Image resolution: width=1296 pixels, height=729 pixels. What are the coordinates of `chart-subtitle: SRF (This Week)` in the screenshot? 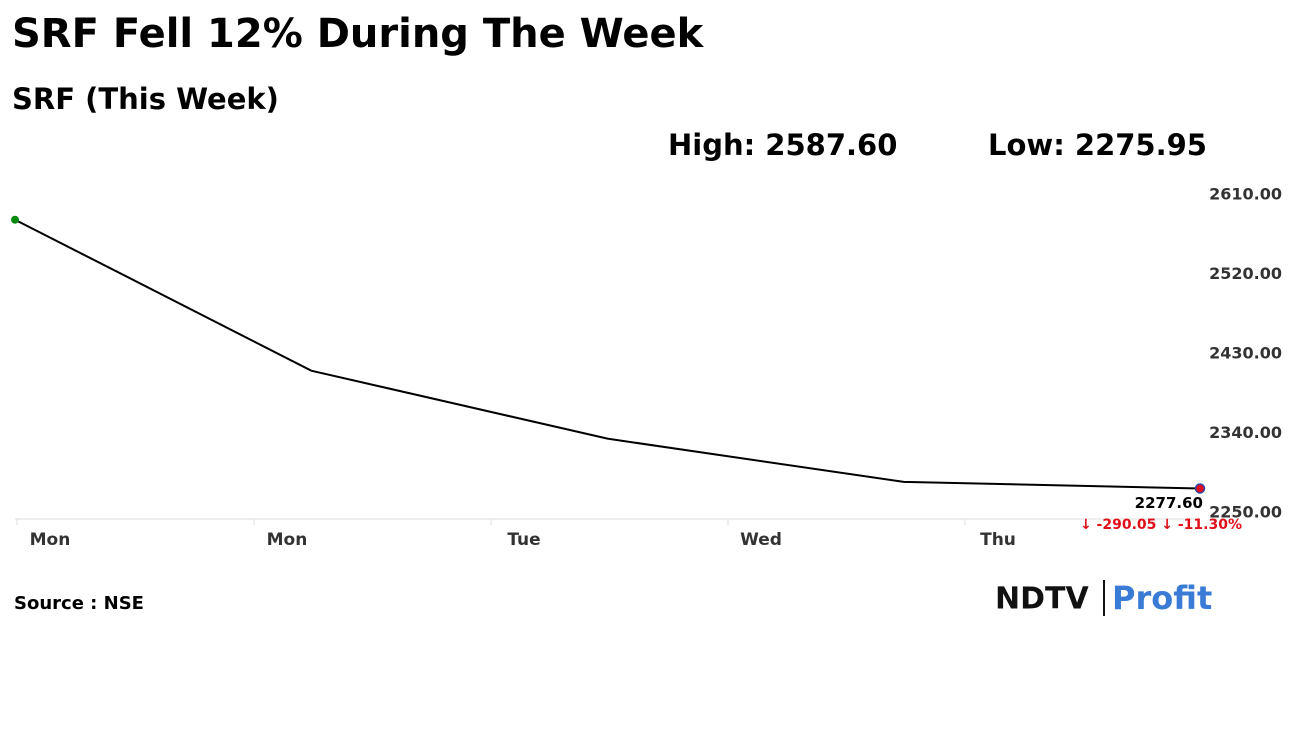 It's located at (145, 99).